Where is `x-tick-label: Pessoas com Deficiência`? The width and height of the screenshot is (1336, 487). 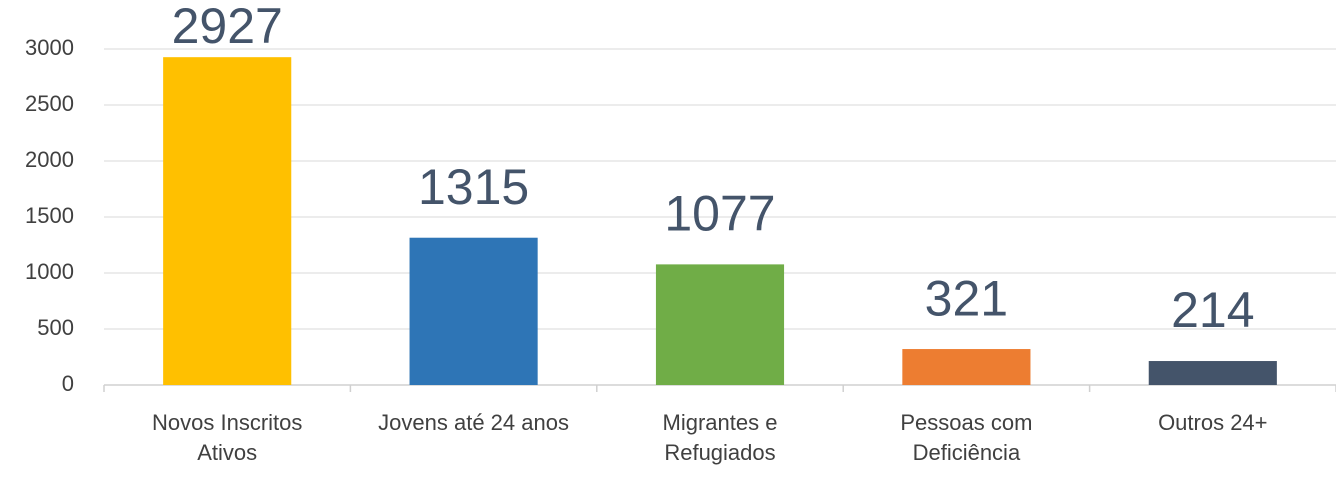 x-tick-label: Pessoas com Deficiência is located at coordinates (966, 437).